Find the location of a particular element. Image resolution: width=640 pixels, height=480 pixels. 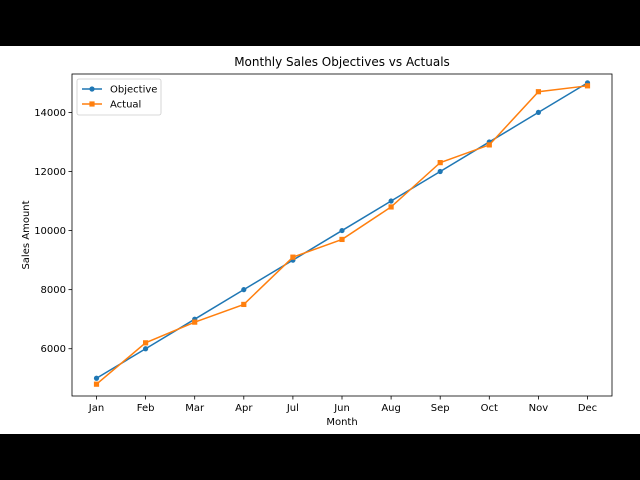

objective-legend-marker is located at coordinates (92, 89).